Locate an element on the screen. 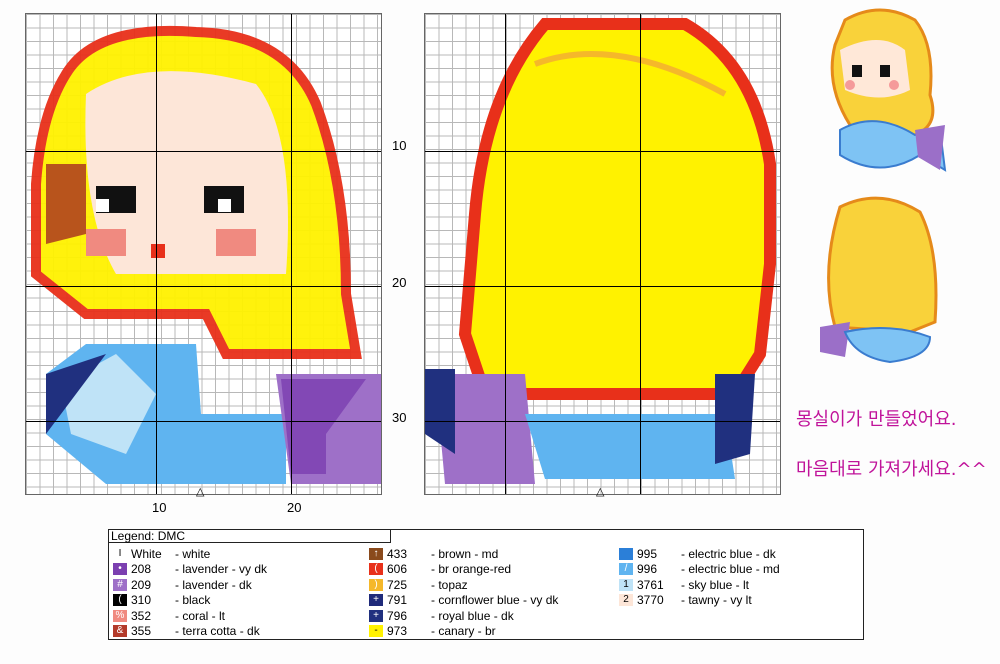 This screenshot has width=1000, height=664. legend-title: Legend: DMC is located at coordinates (249, 536).